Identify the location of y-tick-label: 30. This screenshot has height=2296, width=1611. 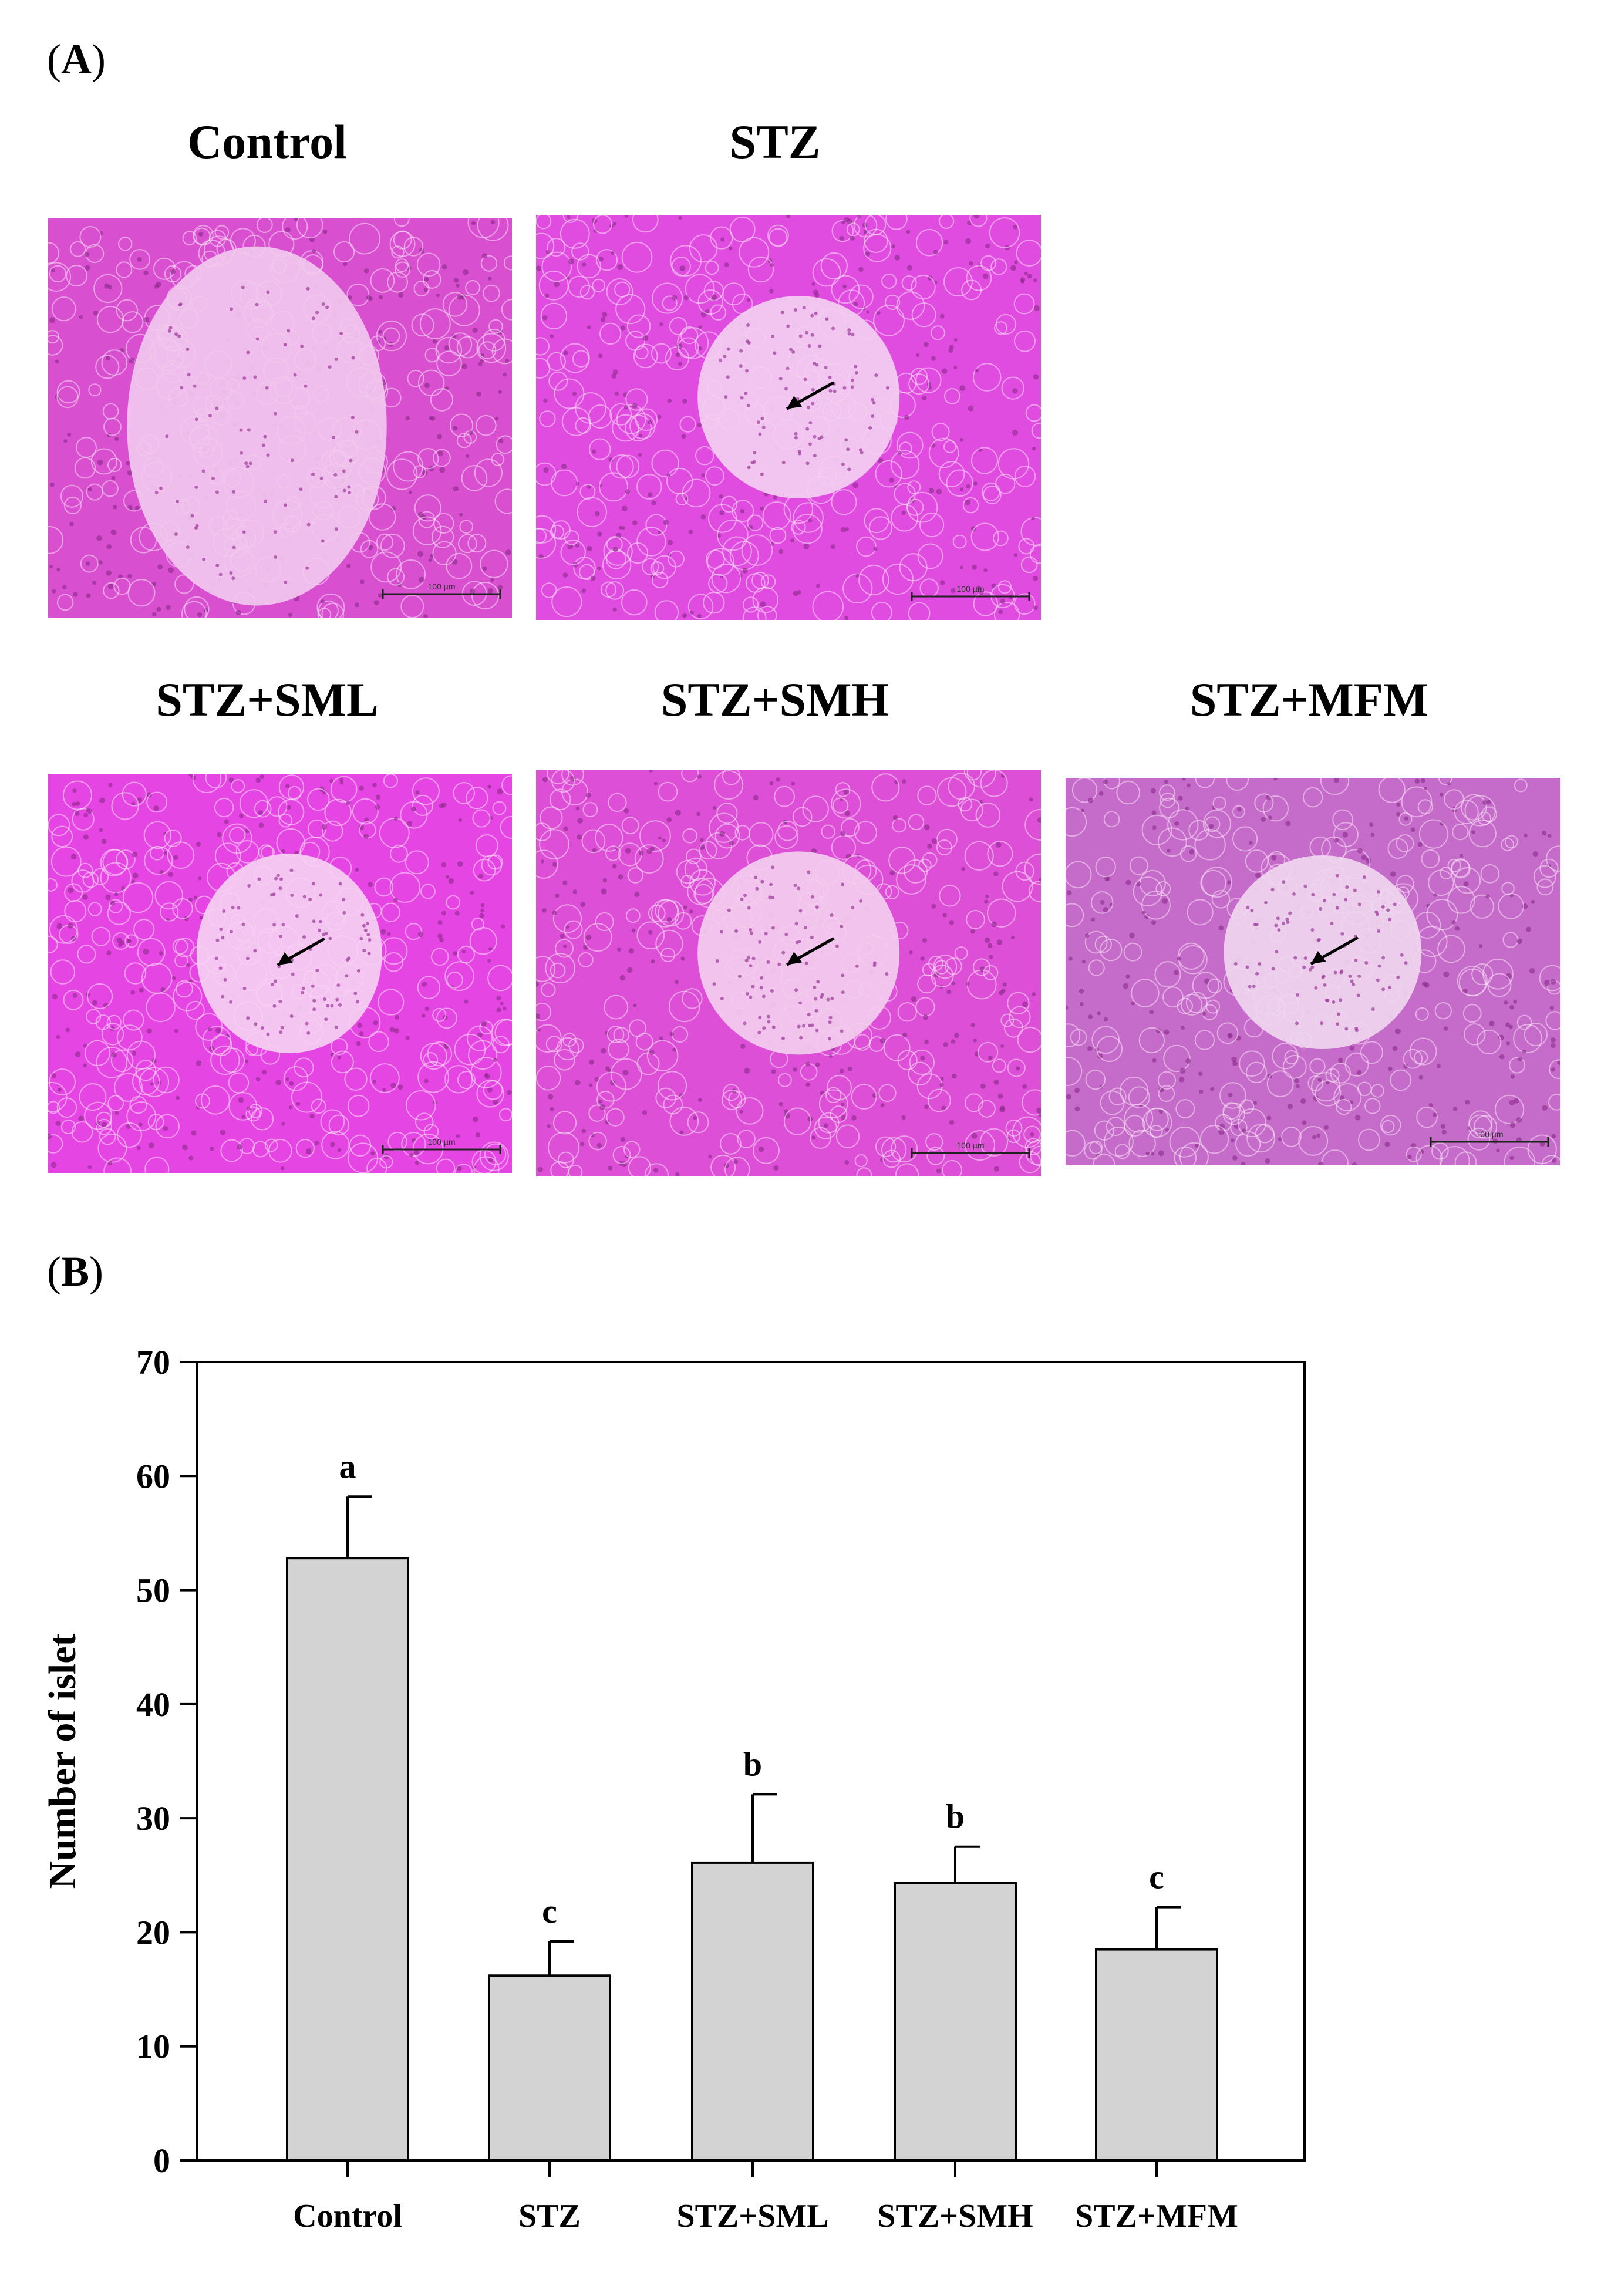
(153, 1818).